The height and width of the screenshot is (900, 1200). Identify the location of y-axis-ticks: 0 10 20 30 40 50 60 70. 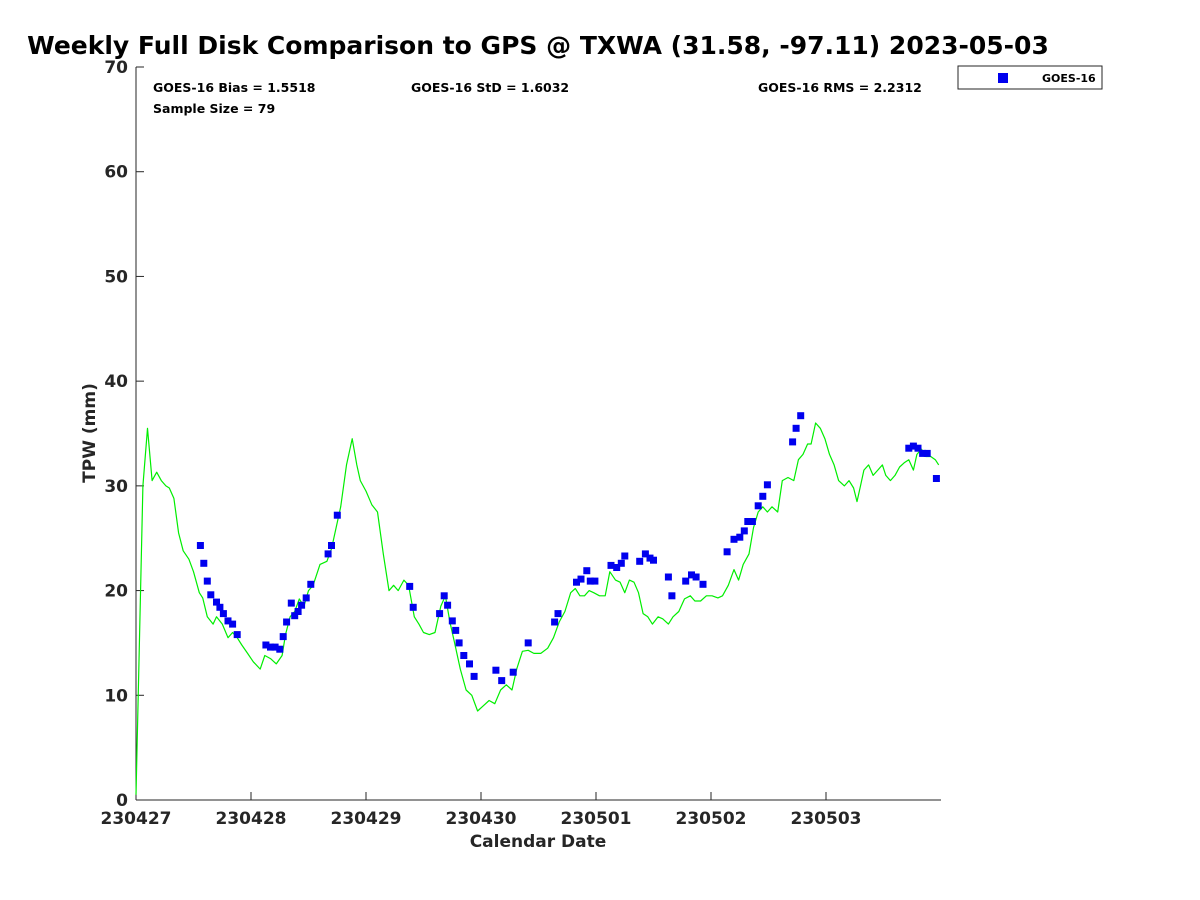
(124, 434).